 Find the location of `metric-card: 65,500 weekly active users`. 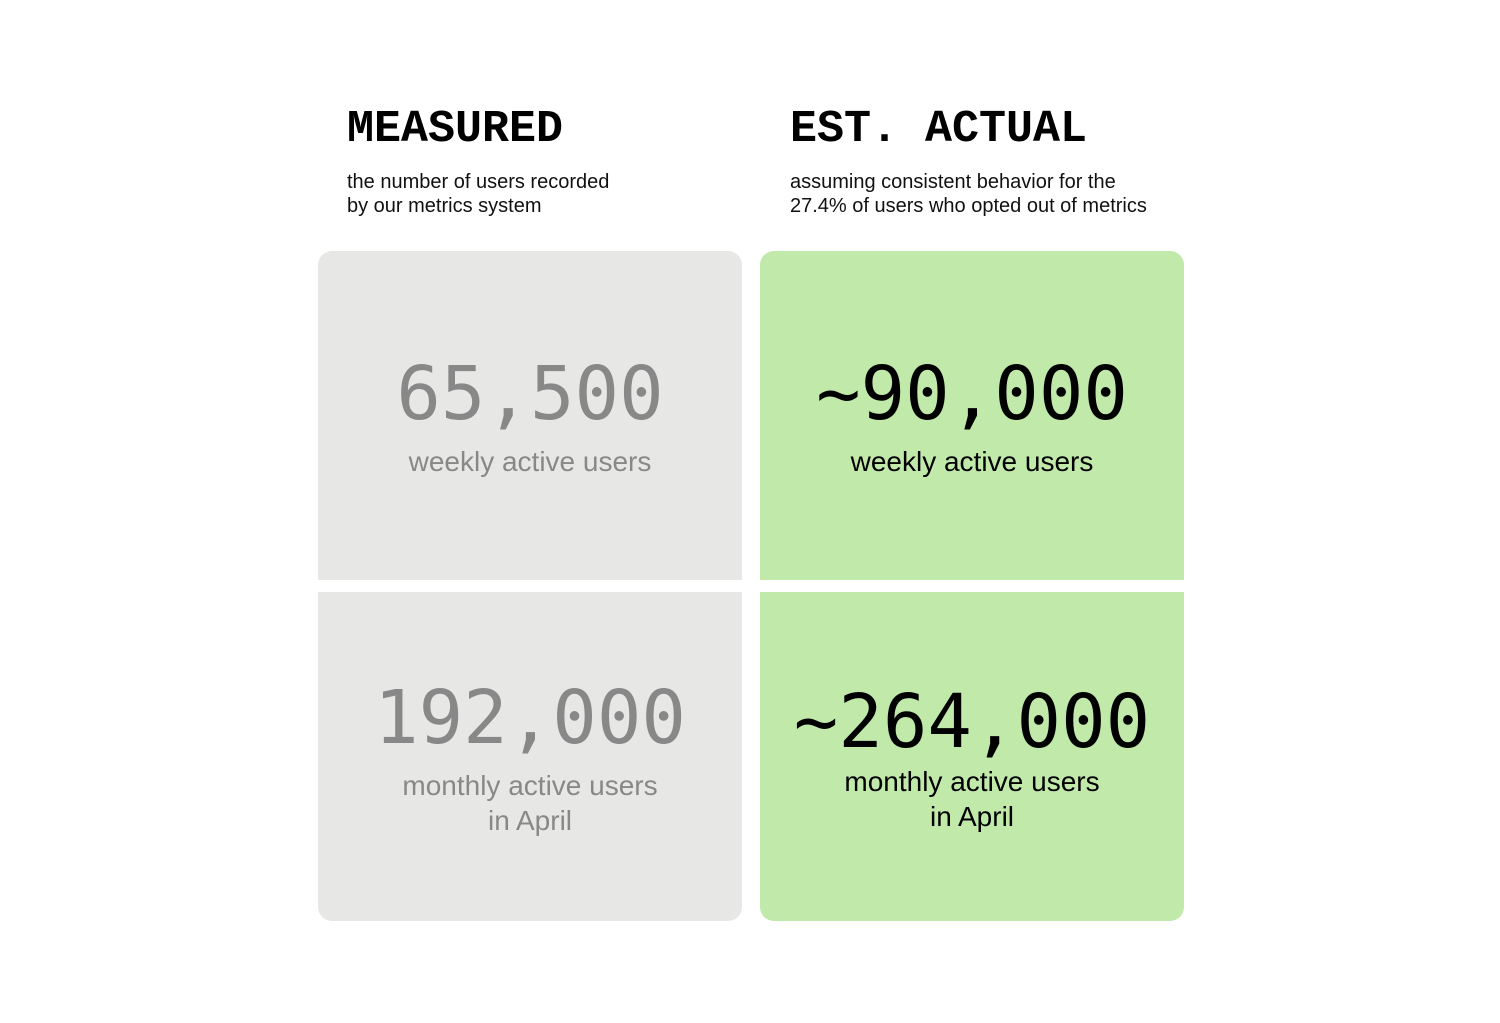

metric-card: 65,500 weekly active users is located at coordinates (530, 415).